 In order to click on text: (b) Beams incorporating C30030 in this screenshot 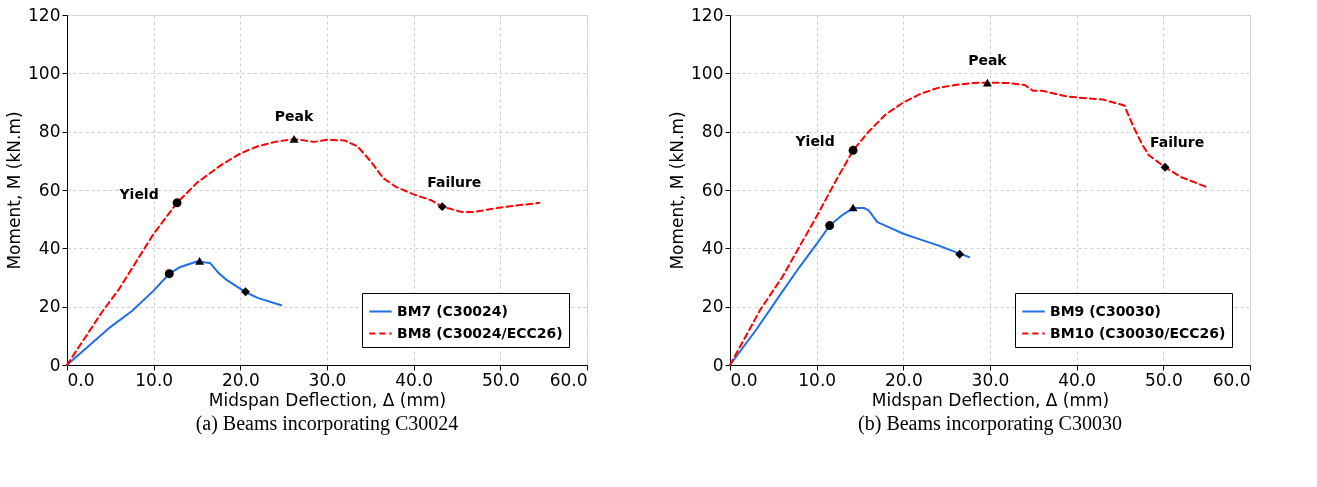, I will do `click(990, 423)`.